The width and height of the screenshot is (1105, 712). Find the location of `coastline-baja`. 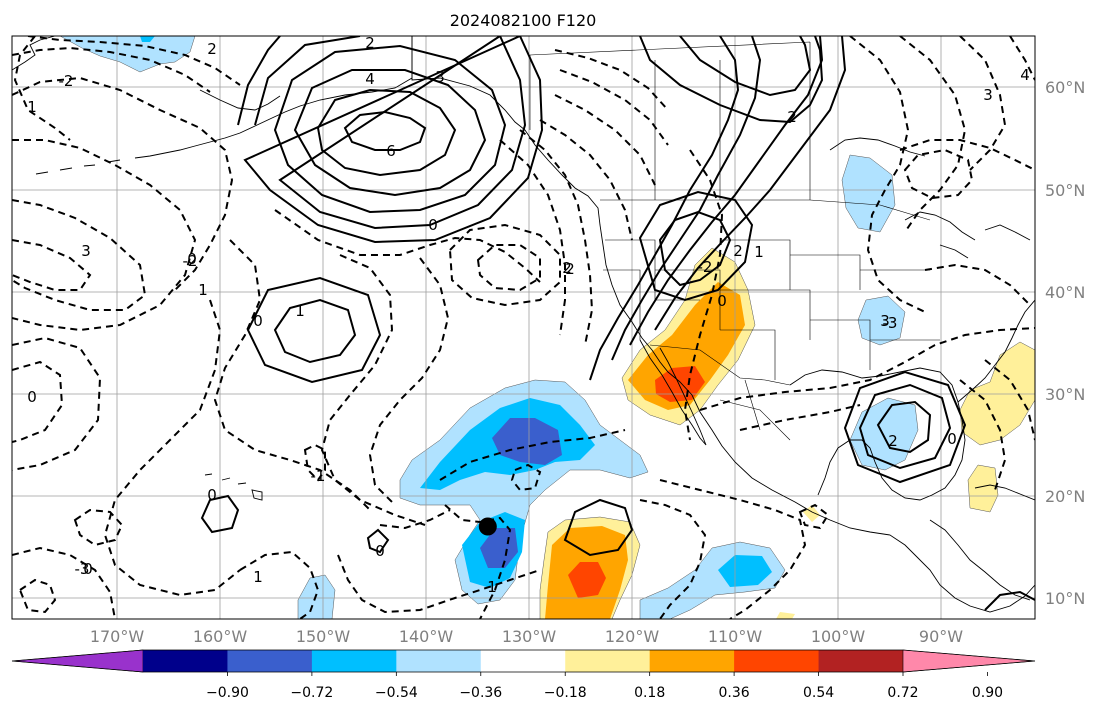

coastline-baja is located at coordinates (673, 392).